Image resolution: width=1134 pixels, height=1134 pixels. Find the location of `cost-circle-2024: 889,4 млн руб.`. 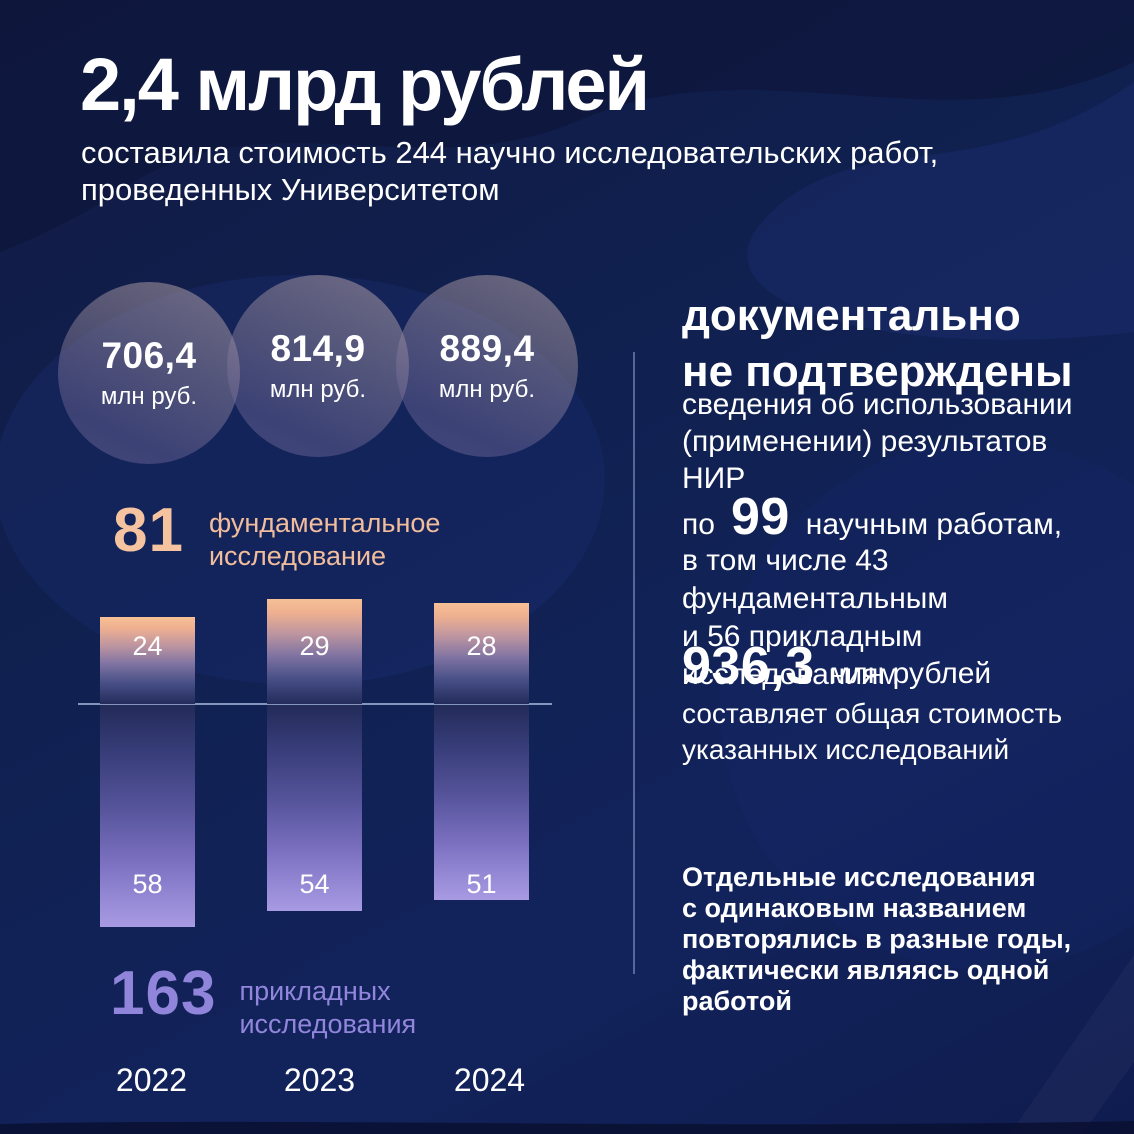

cost-circle-2024: 889,4 млн руб. is located at coordinates (487, 366).